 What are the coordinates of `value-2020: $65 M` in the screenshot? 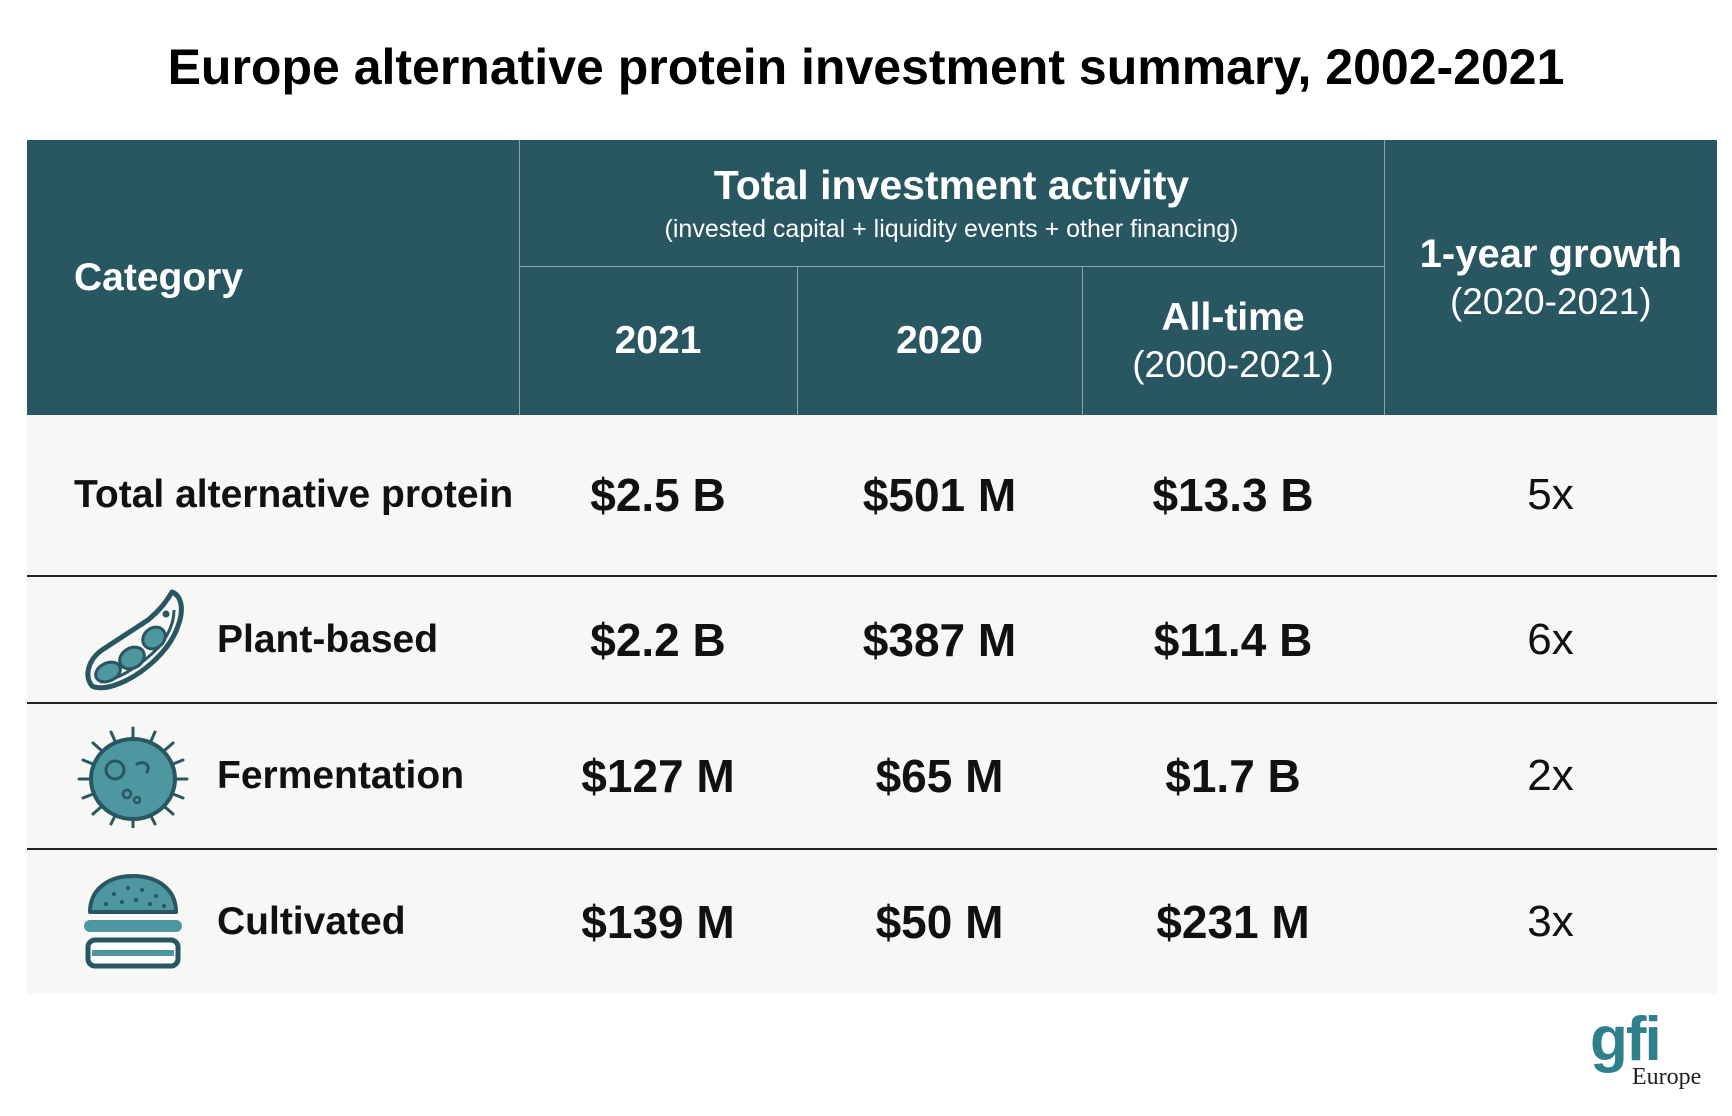 It's located at (939, 775).